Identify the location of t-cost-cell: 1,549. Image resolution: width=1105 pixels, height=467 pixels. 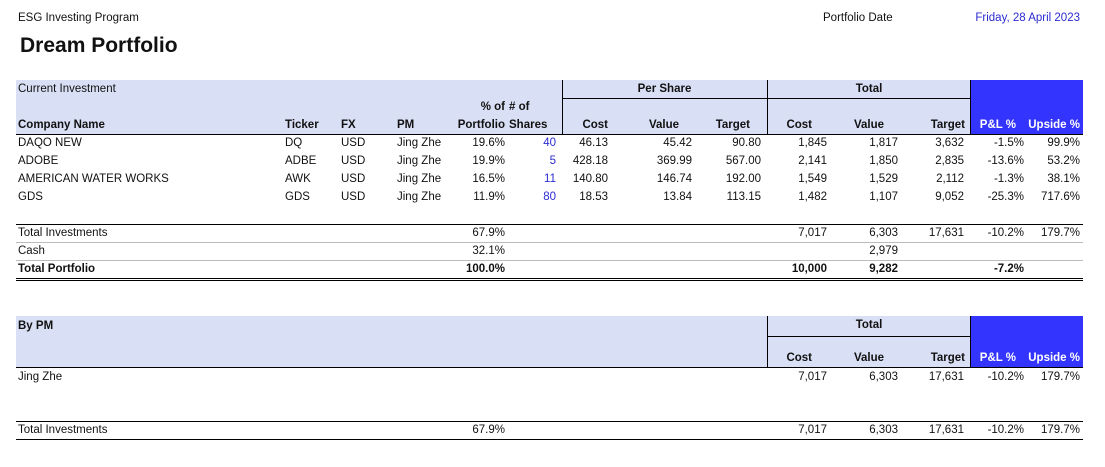
(812, 179).